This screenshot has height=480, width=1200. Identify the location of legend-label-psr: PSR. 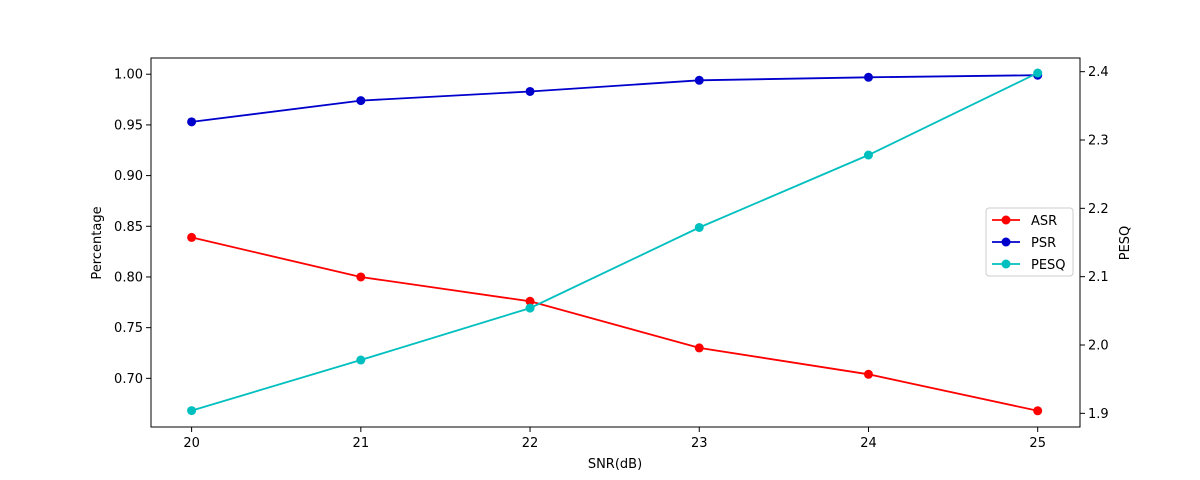
(1043, 243).